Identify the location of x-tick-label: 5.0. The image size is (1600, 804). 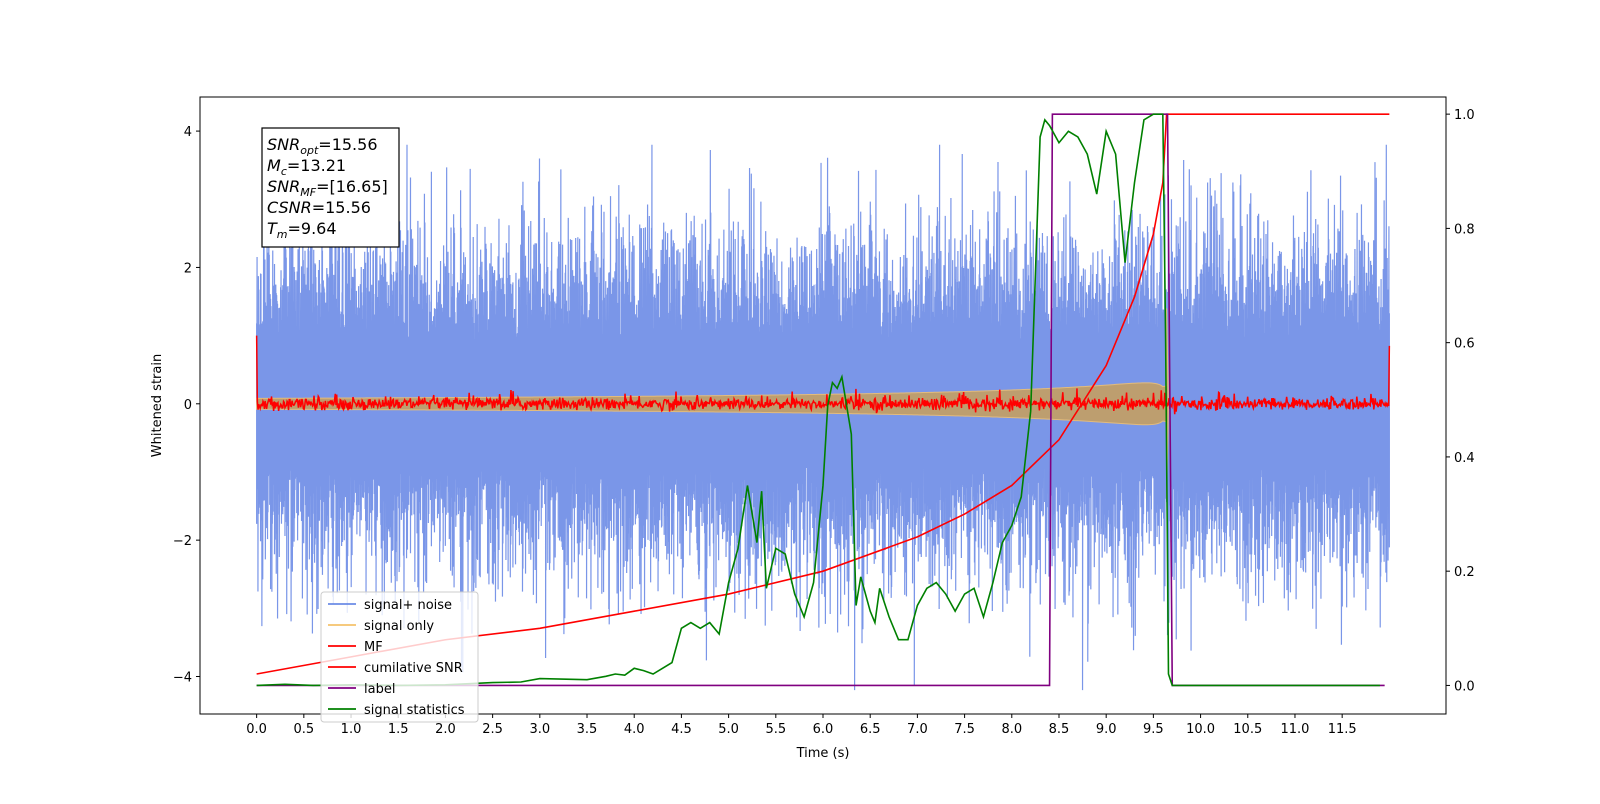
(728, 729).